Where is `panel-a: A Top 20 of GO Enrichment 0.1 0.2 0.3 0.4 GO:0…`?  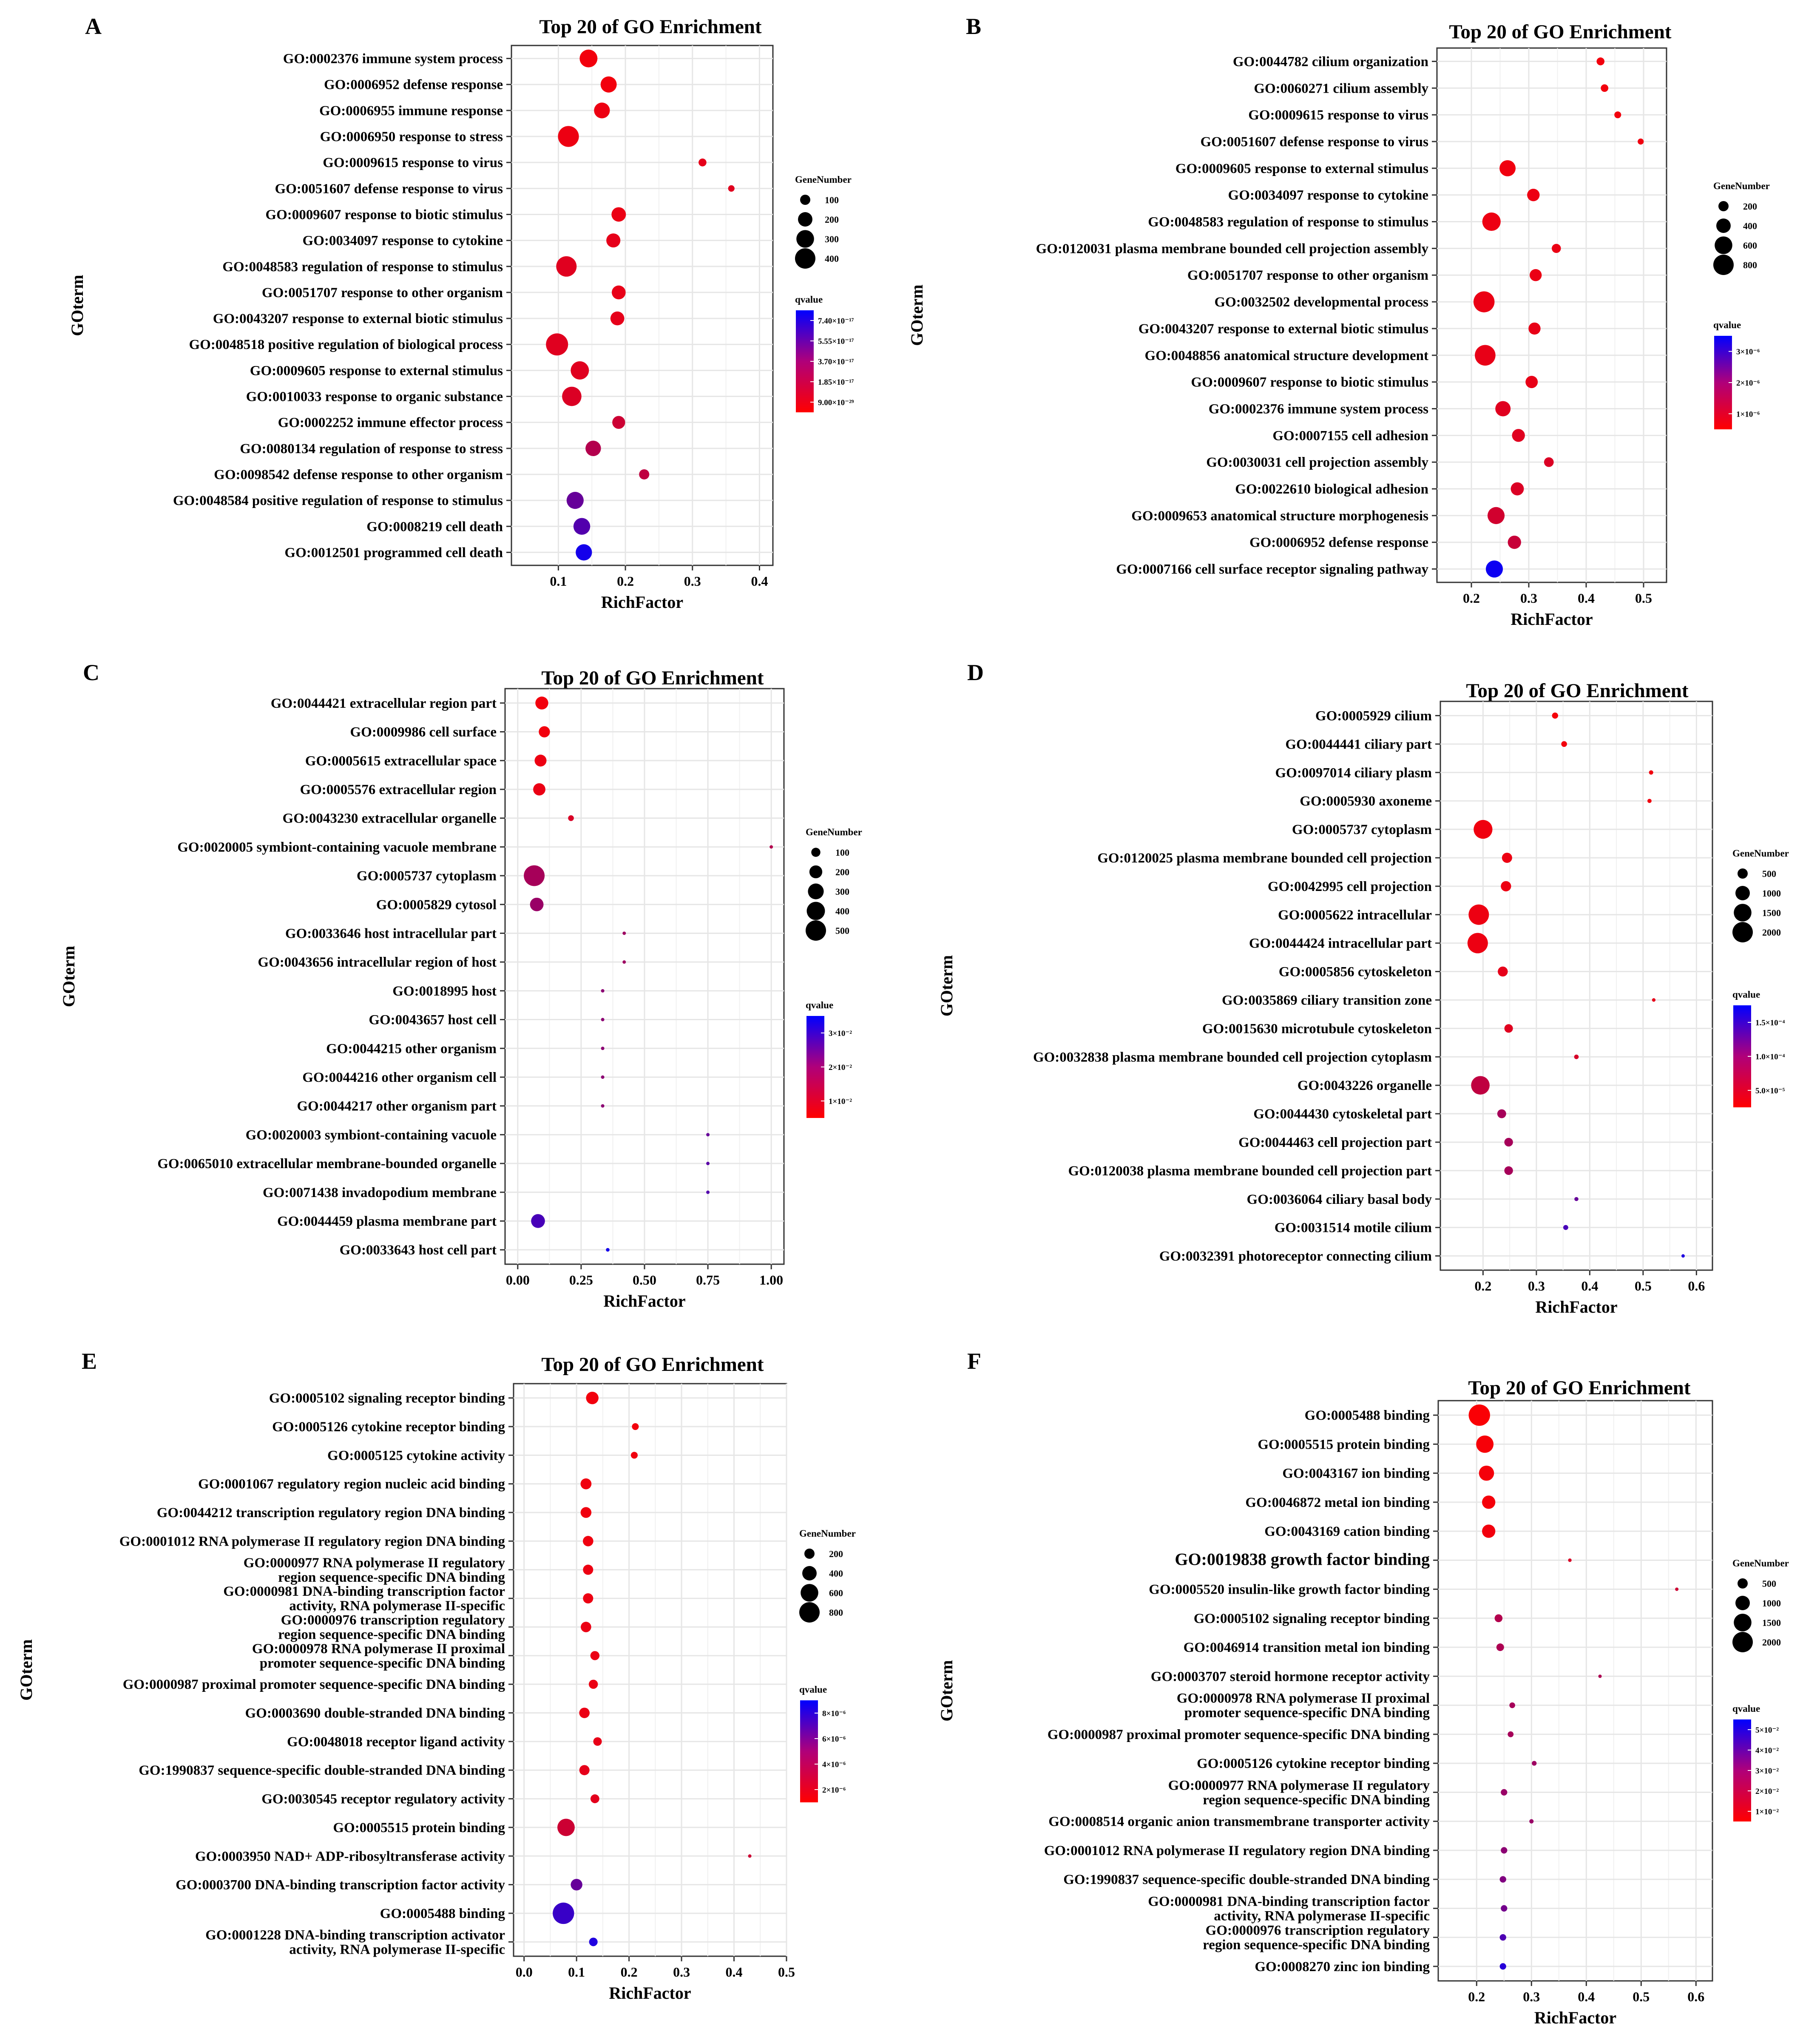
panel-a: A Top 20 of GO Enrichment 0.1 0.2 0.3 0.4 GO:0… is located at coordinates (461, 313).